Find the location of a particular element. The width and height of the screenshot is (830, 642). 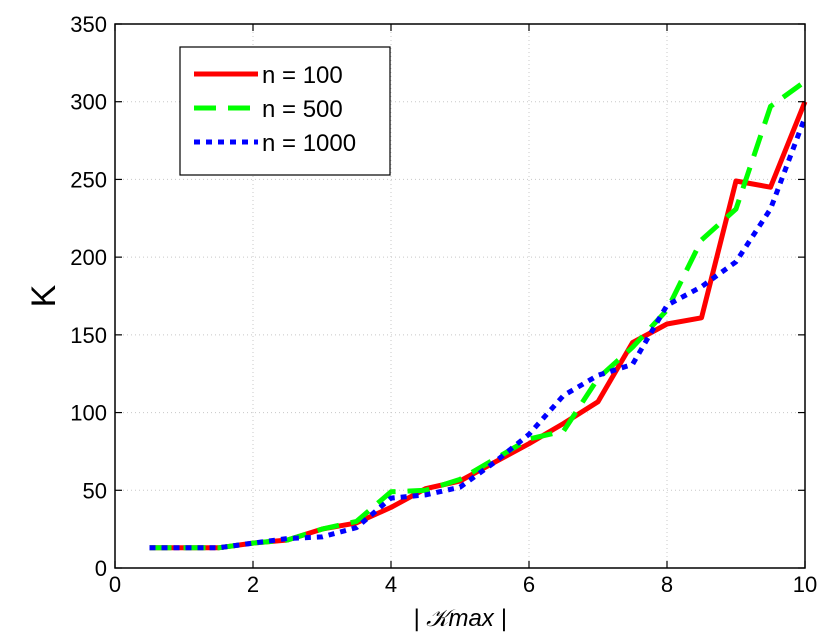

legend-label-3: n = 1000 is located at coordinates (309, 143).